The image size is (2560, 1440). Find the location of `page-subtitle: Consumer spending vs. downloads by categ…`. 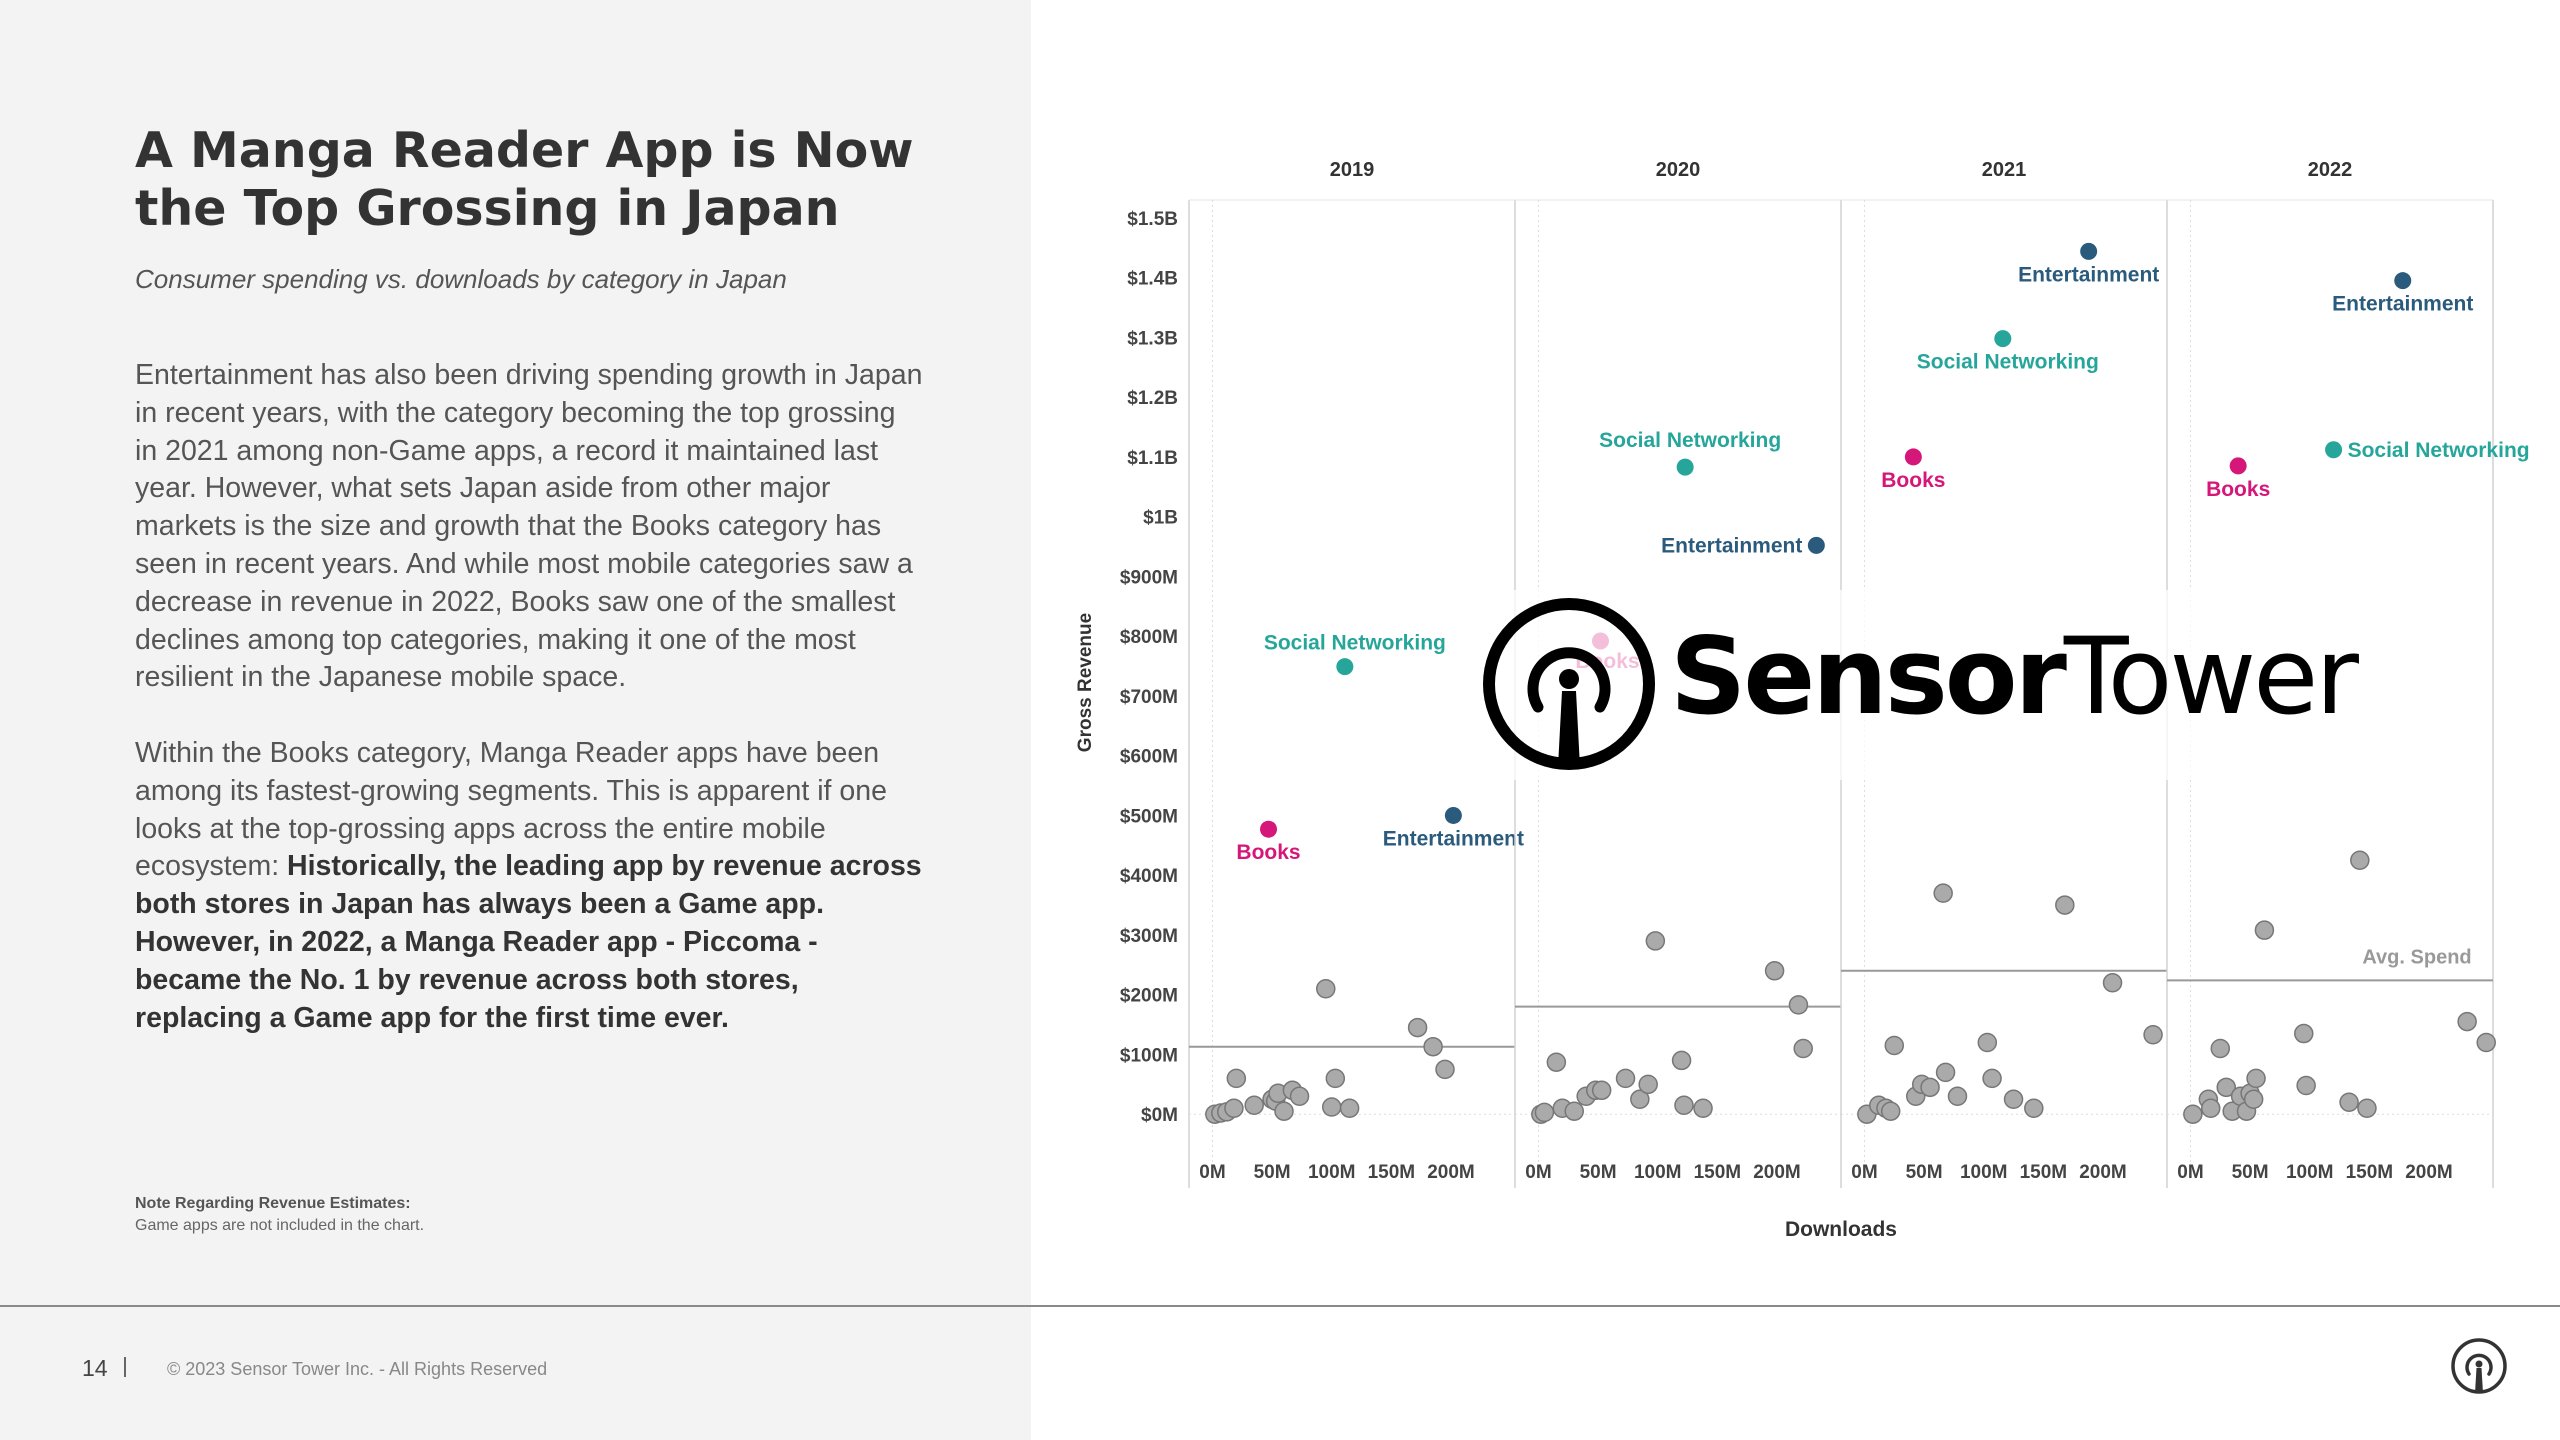

page-subtitle: Consumer spending vs. downloads by categ… is located at coordinates (461, 279).